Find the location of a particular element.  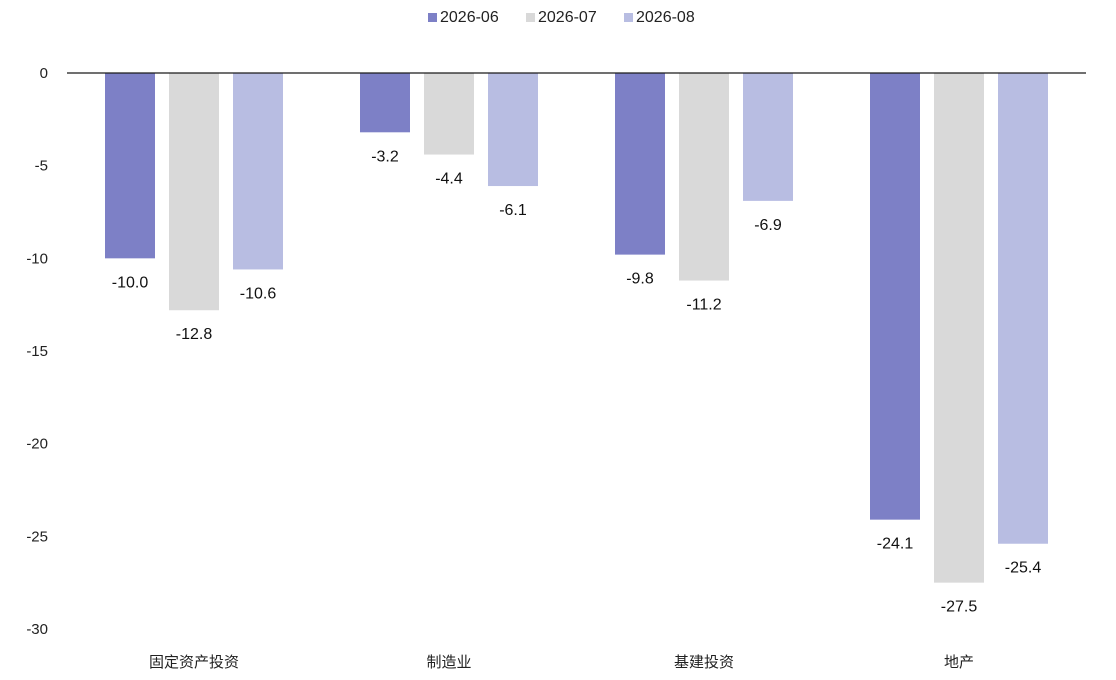

category-label: 基建投资 is located at coordinates (704, 662).